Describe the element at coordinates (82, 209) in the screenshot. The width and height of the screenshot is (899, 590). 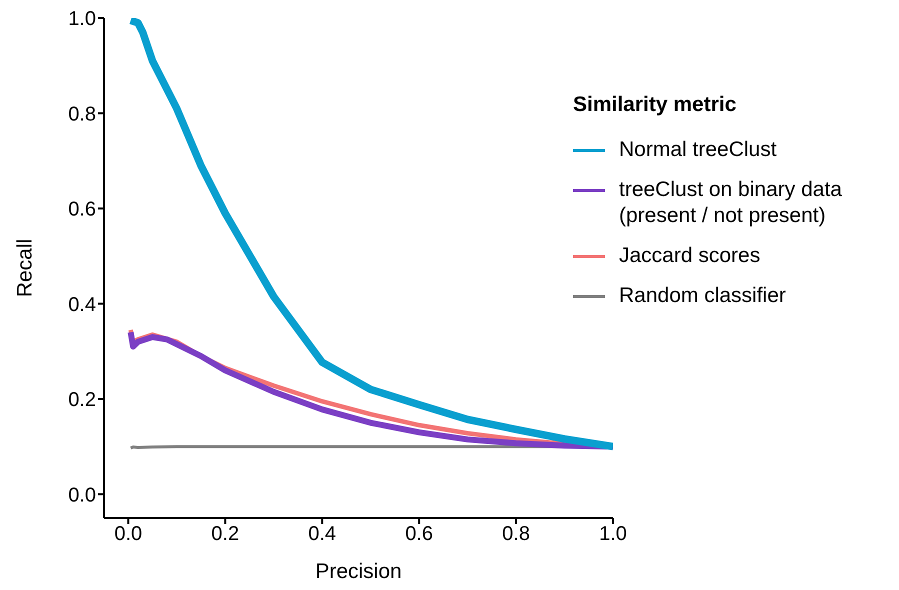
I see `y-tick-label: 0.6` at that location.